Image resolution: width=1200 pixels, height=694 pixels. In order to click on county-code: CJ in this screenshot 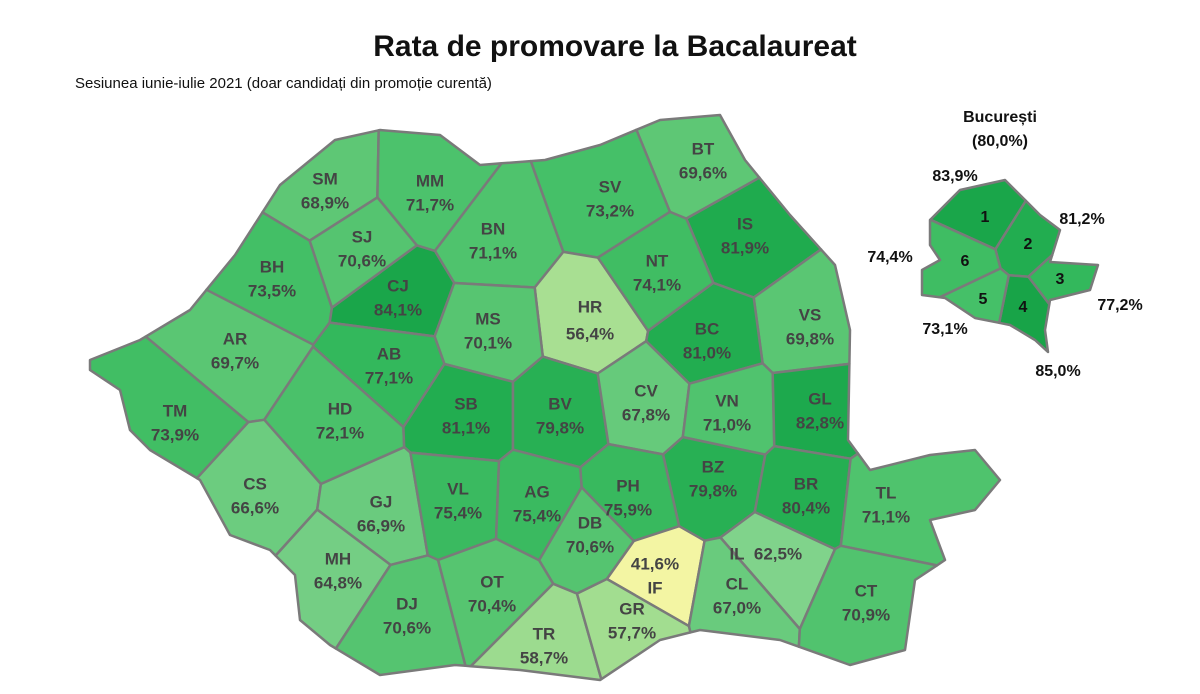, I will do `click(398, 285)`.